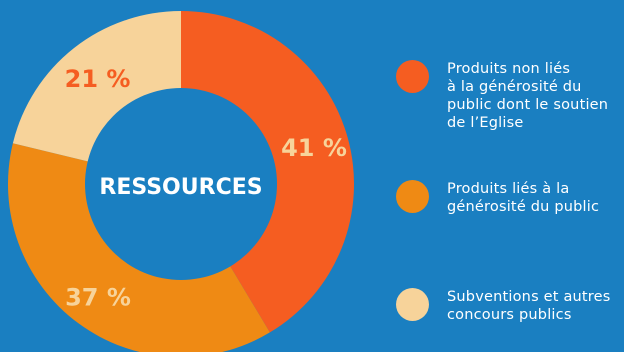 The height and width of the screenshot is (352, 624). I want to click on legend-item-2: Subventions et autres concours publics, so click(510, 306).